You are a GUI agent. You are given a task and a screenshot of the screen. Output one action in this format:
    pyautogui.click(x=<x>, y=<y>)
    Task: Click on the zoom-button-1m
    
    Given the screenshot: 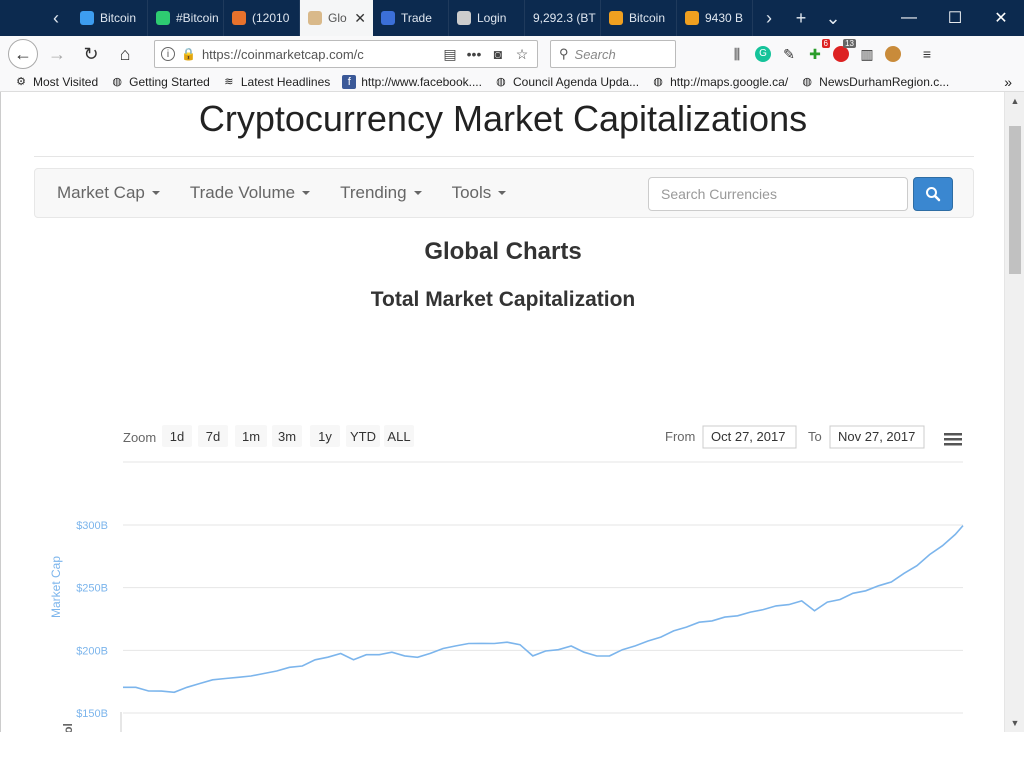 What is the action you would take?
    pyautogui.click(x=251, y=436)
    